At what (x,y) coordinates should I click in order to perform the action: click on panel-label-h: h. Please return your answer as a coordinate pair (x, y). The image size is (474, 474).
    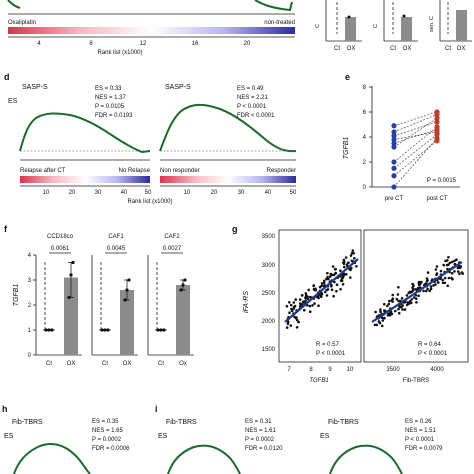
    Looking at the image, I should click on (5, 409).